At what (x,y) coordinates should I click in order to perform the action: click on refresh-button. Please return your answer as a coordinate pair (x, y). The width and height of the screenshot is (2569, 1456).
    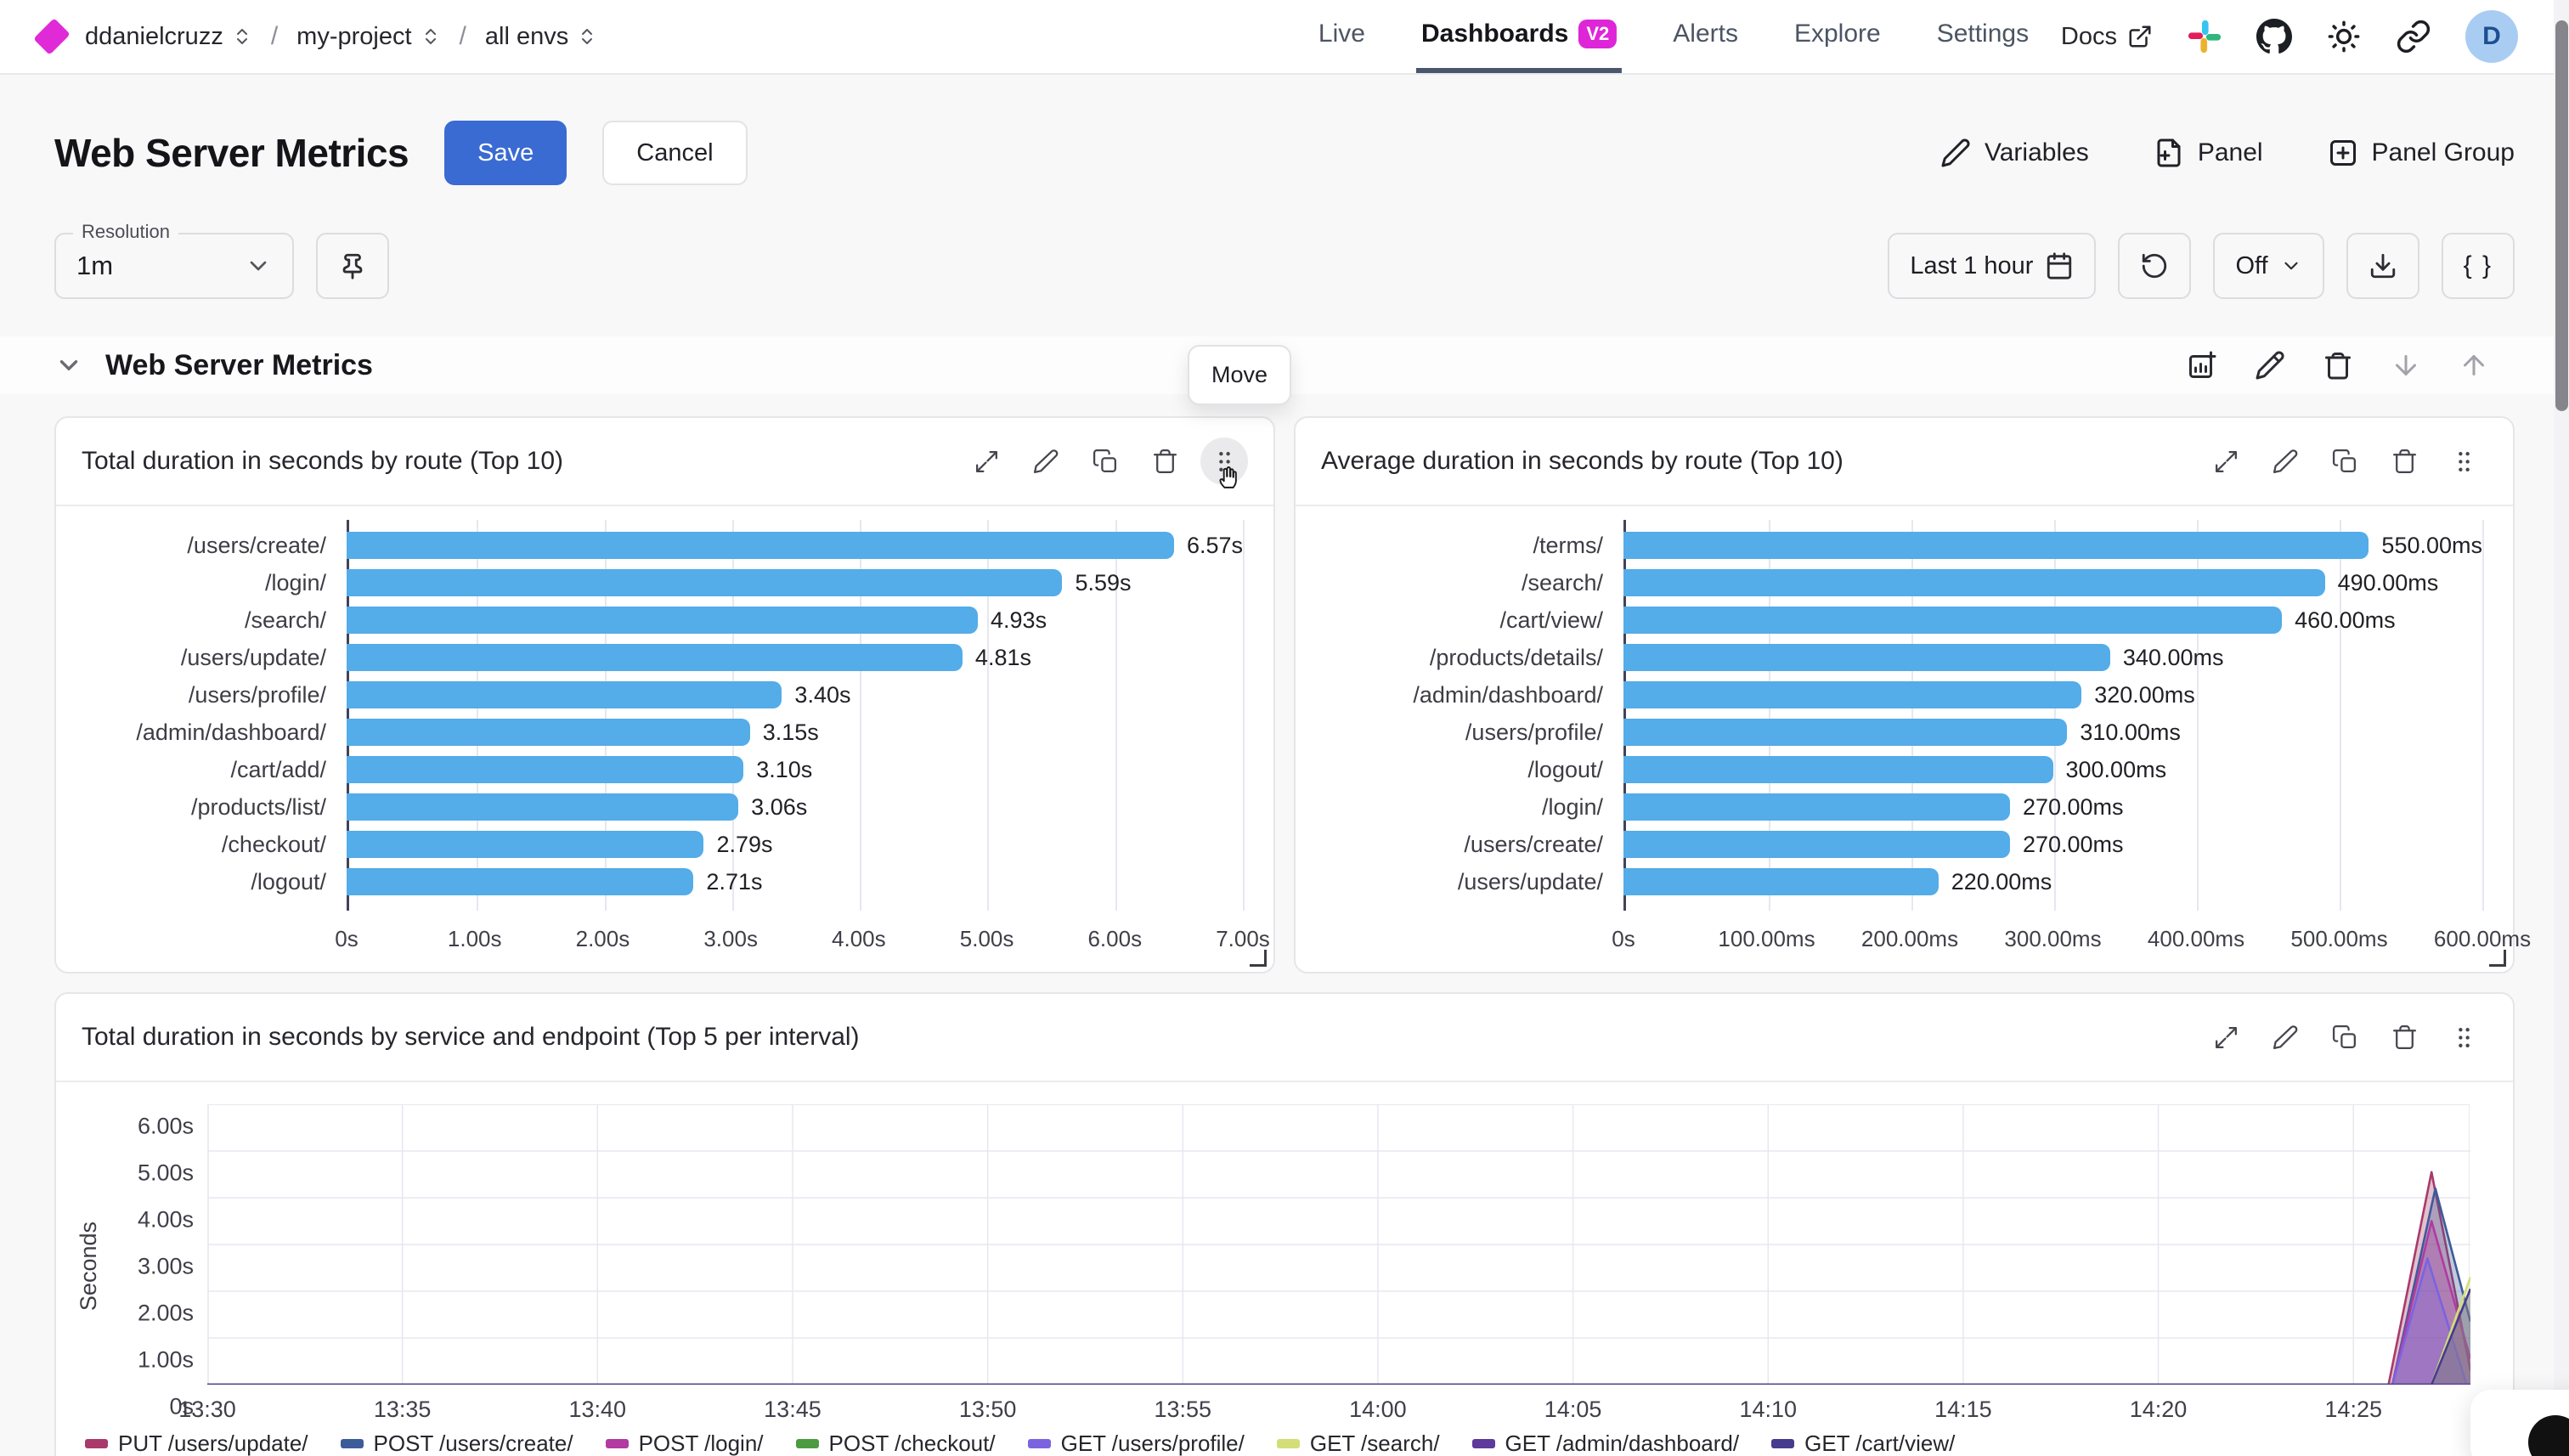
    Looking at the image, I should click on (2155, 266).